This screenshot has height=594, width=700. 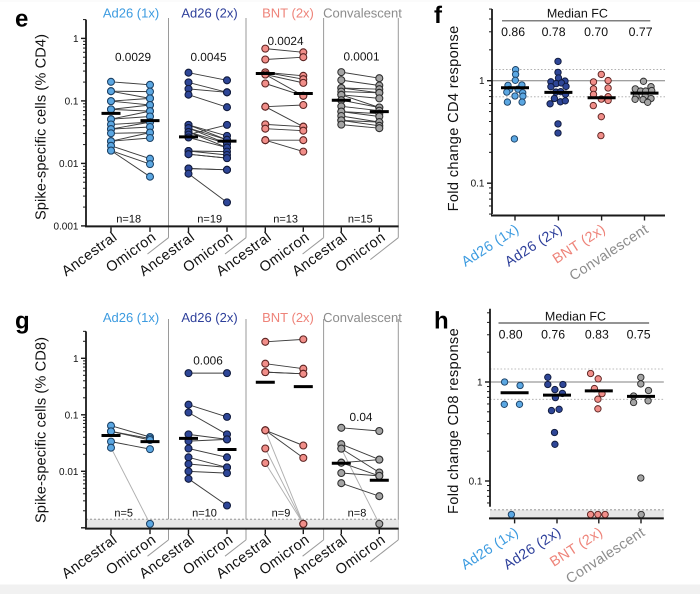 I want to click on svg-text: Spike-specific cells (% CD4), so click(x=42, y=127).